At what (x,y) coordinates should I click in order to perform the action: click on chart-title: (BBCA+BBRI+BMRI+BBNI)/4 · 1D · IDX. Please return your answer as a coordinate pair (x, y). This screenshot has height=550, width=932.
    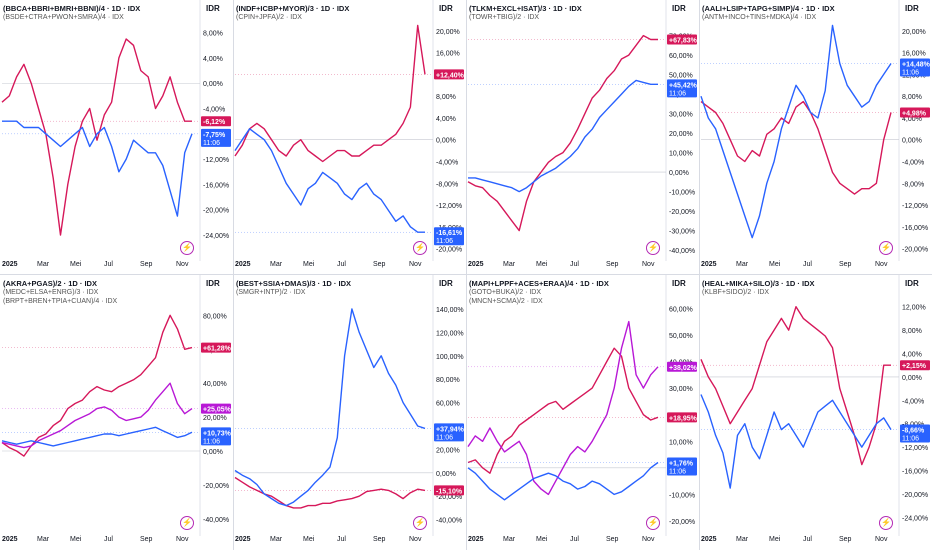
    Looking at the image, I should click on (72, 8).